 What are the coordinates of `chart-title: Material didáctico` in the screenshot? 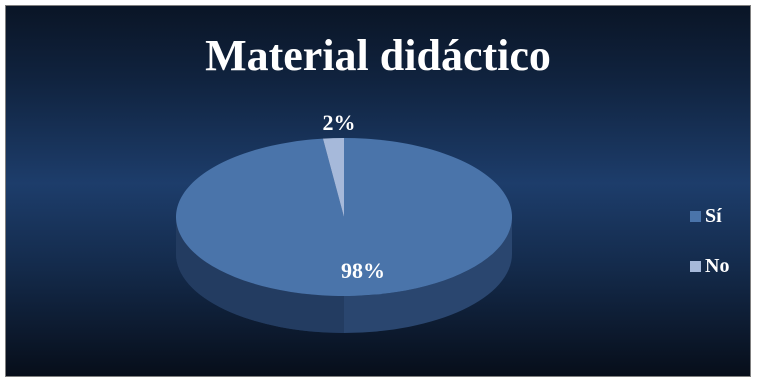 It's located at (378, 55).